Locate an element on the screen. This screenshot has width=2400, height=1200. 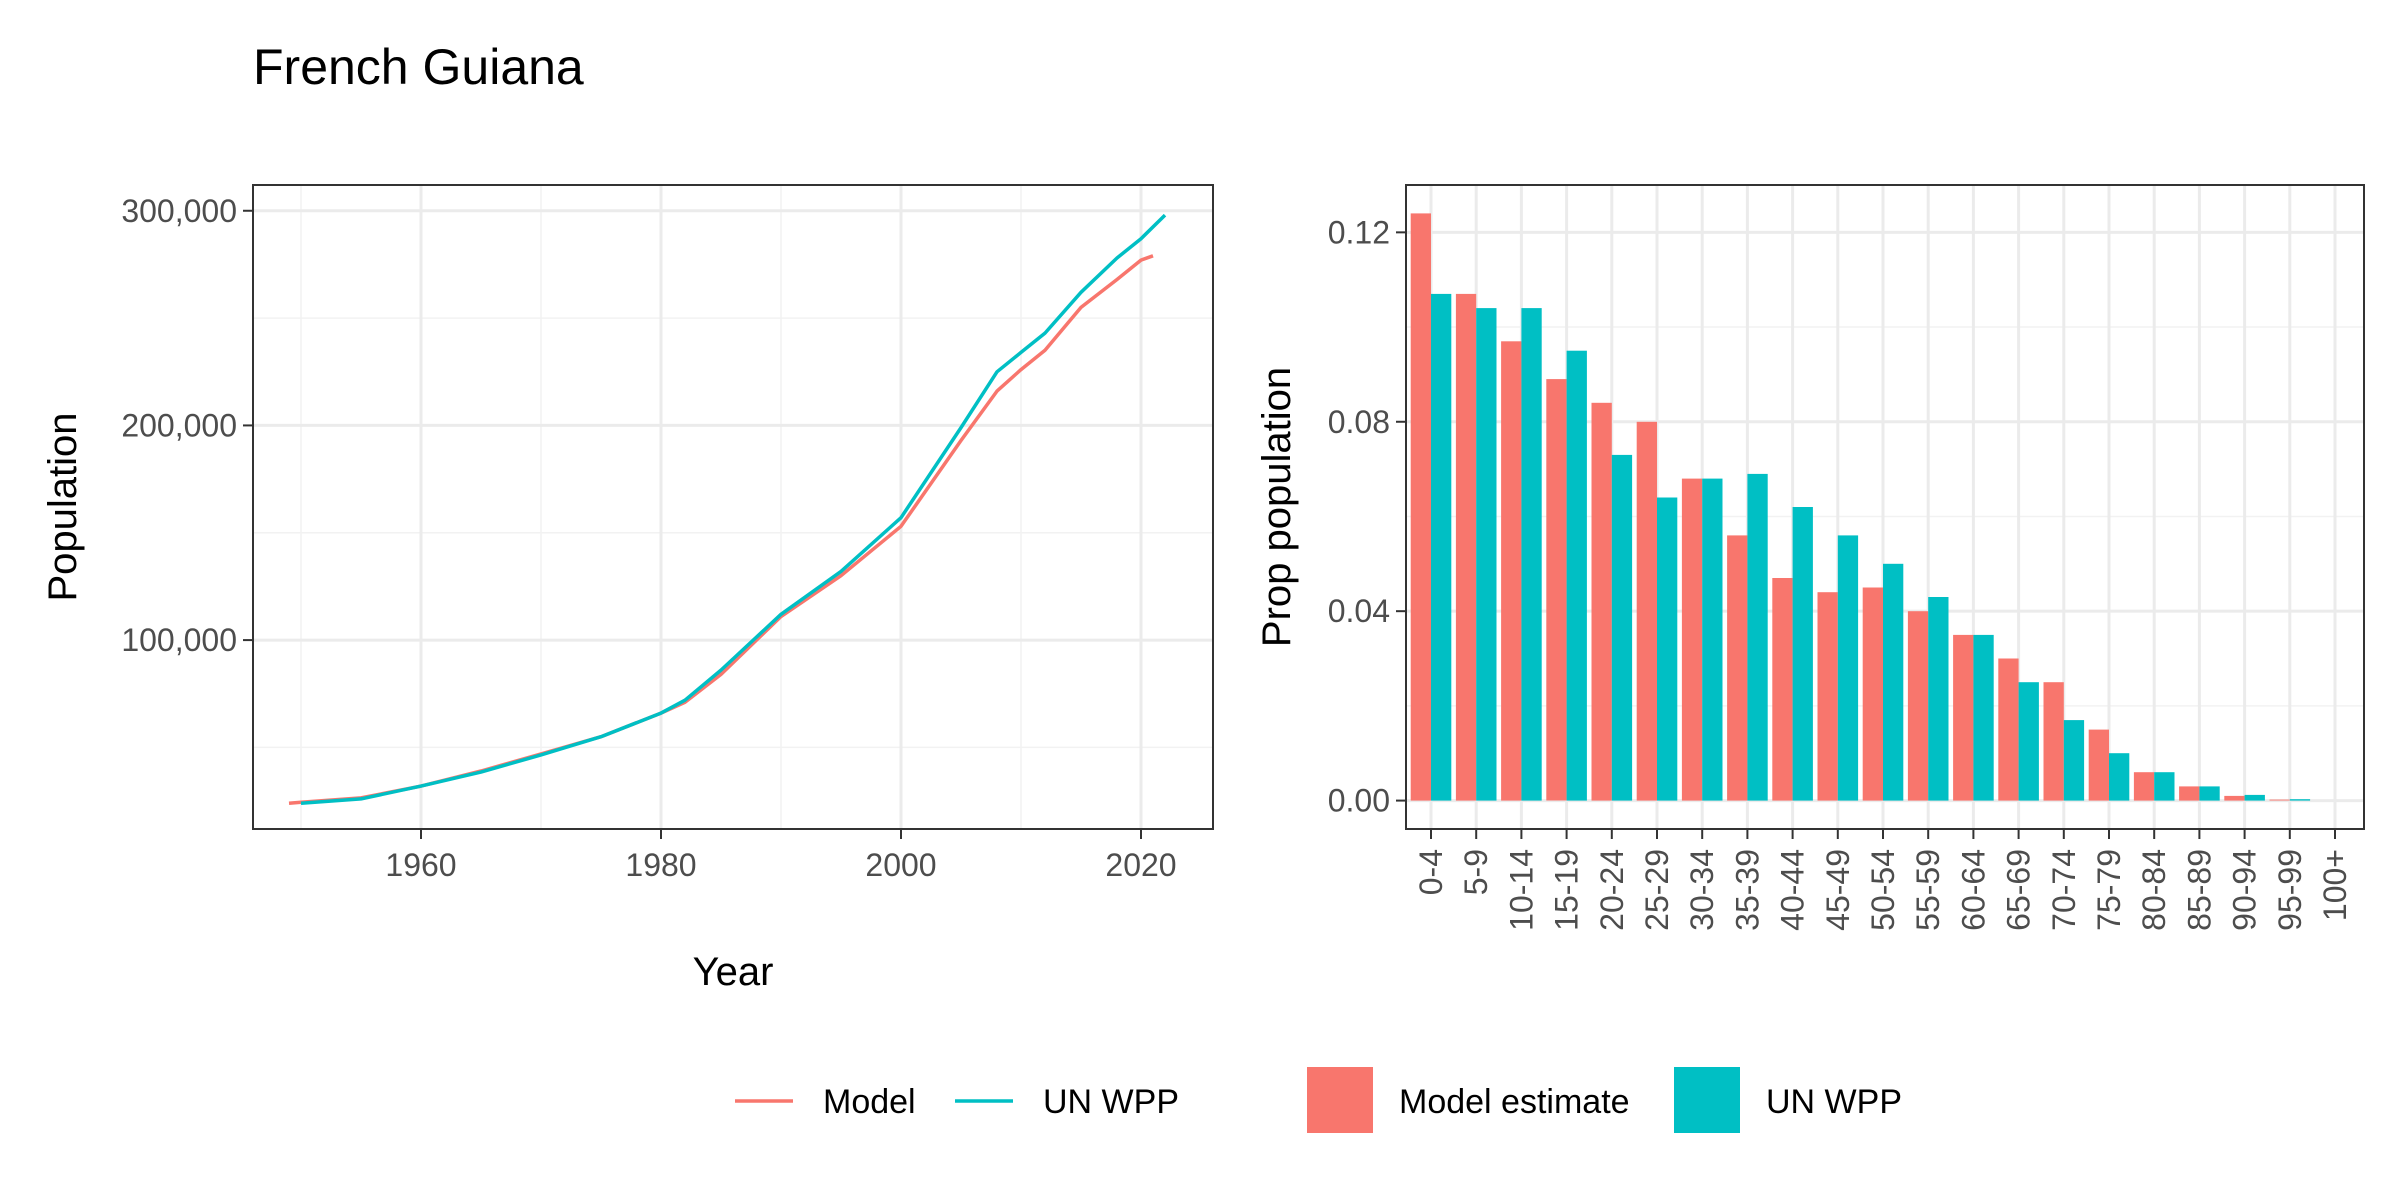
legend-label: Model estimate is located at coordinates (1514, 1102).